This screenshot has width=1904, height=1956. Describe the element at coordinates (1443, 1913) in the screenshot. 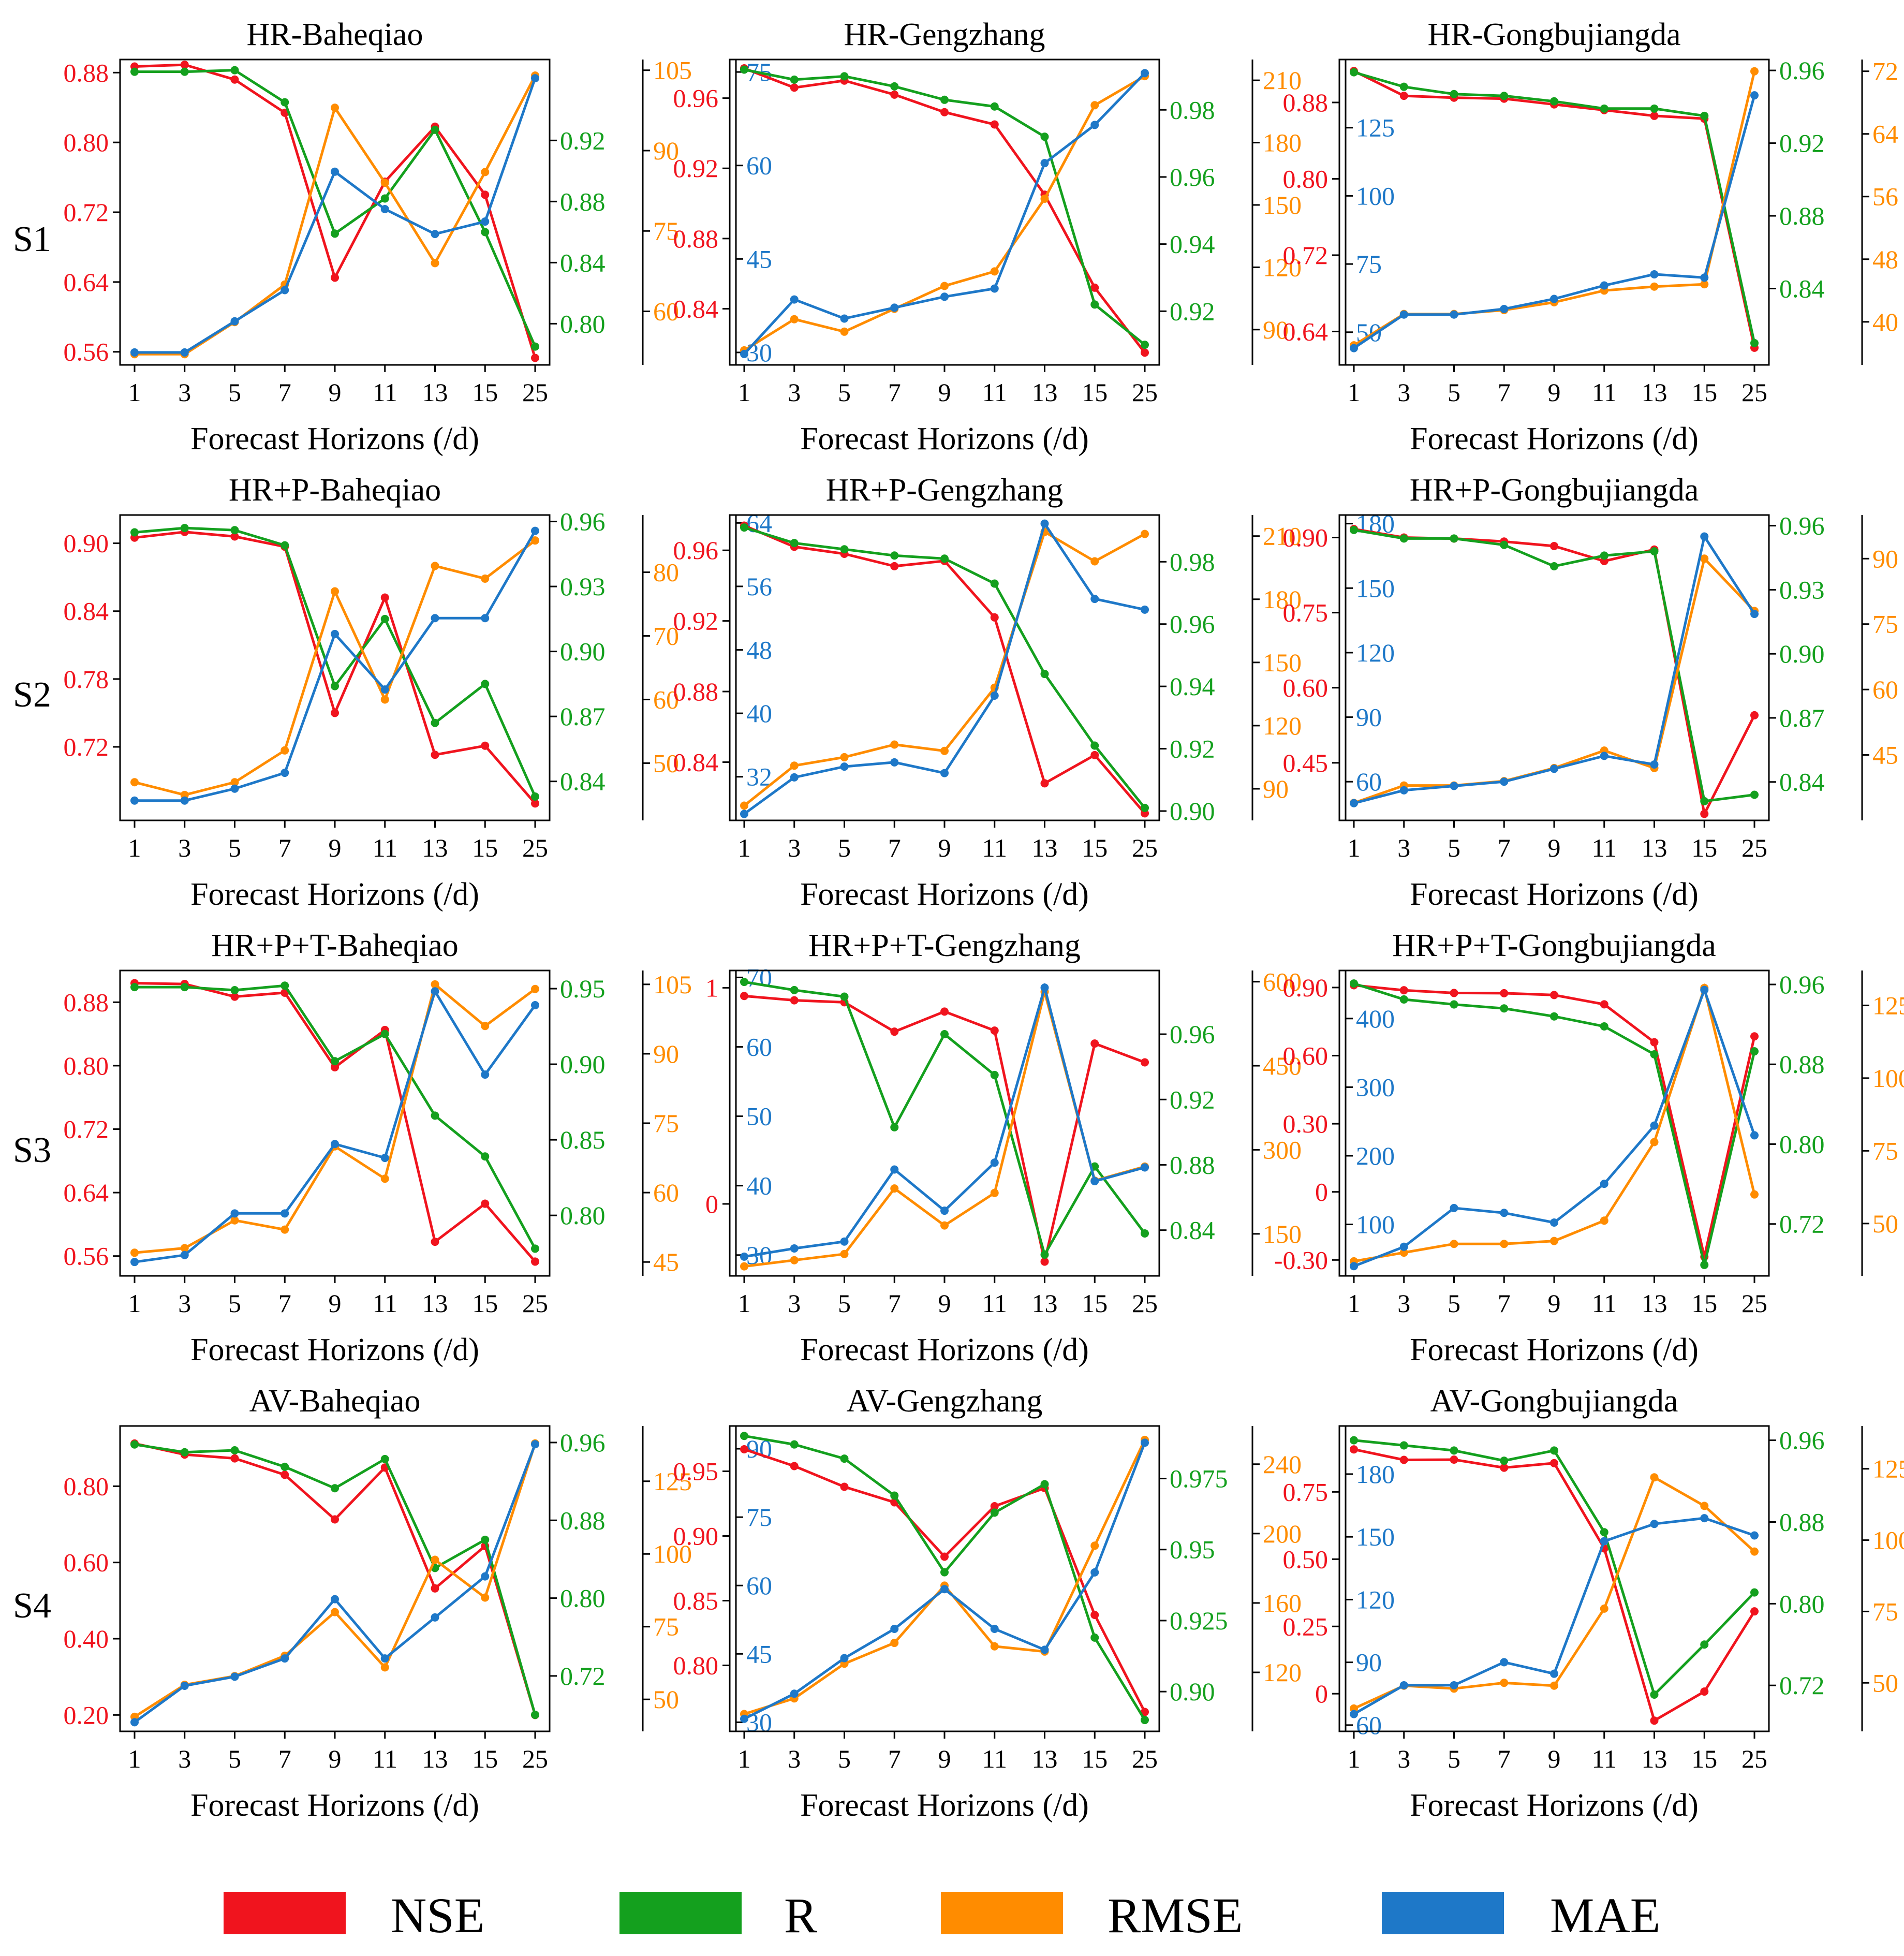

I see `legend-swatch-mae` at that location.